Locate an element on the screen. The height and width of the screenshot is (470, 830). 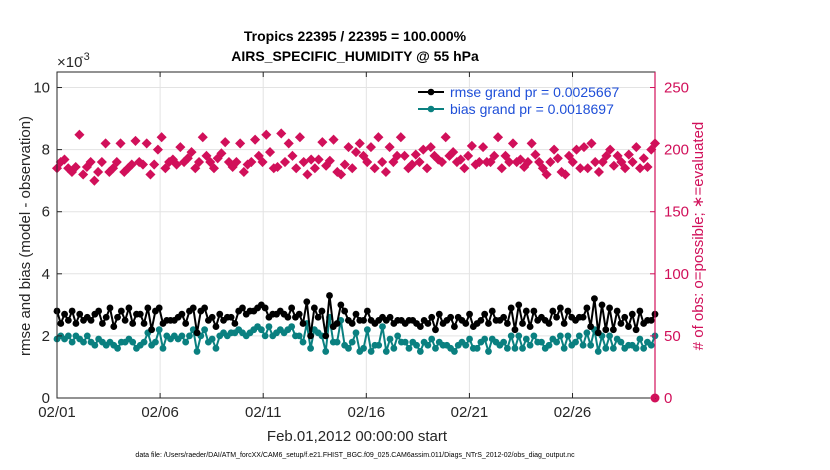
legend-bias-label: bias grand pr = 0.0018697 is located at coordinates (532, 109).